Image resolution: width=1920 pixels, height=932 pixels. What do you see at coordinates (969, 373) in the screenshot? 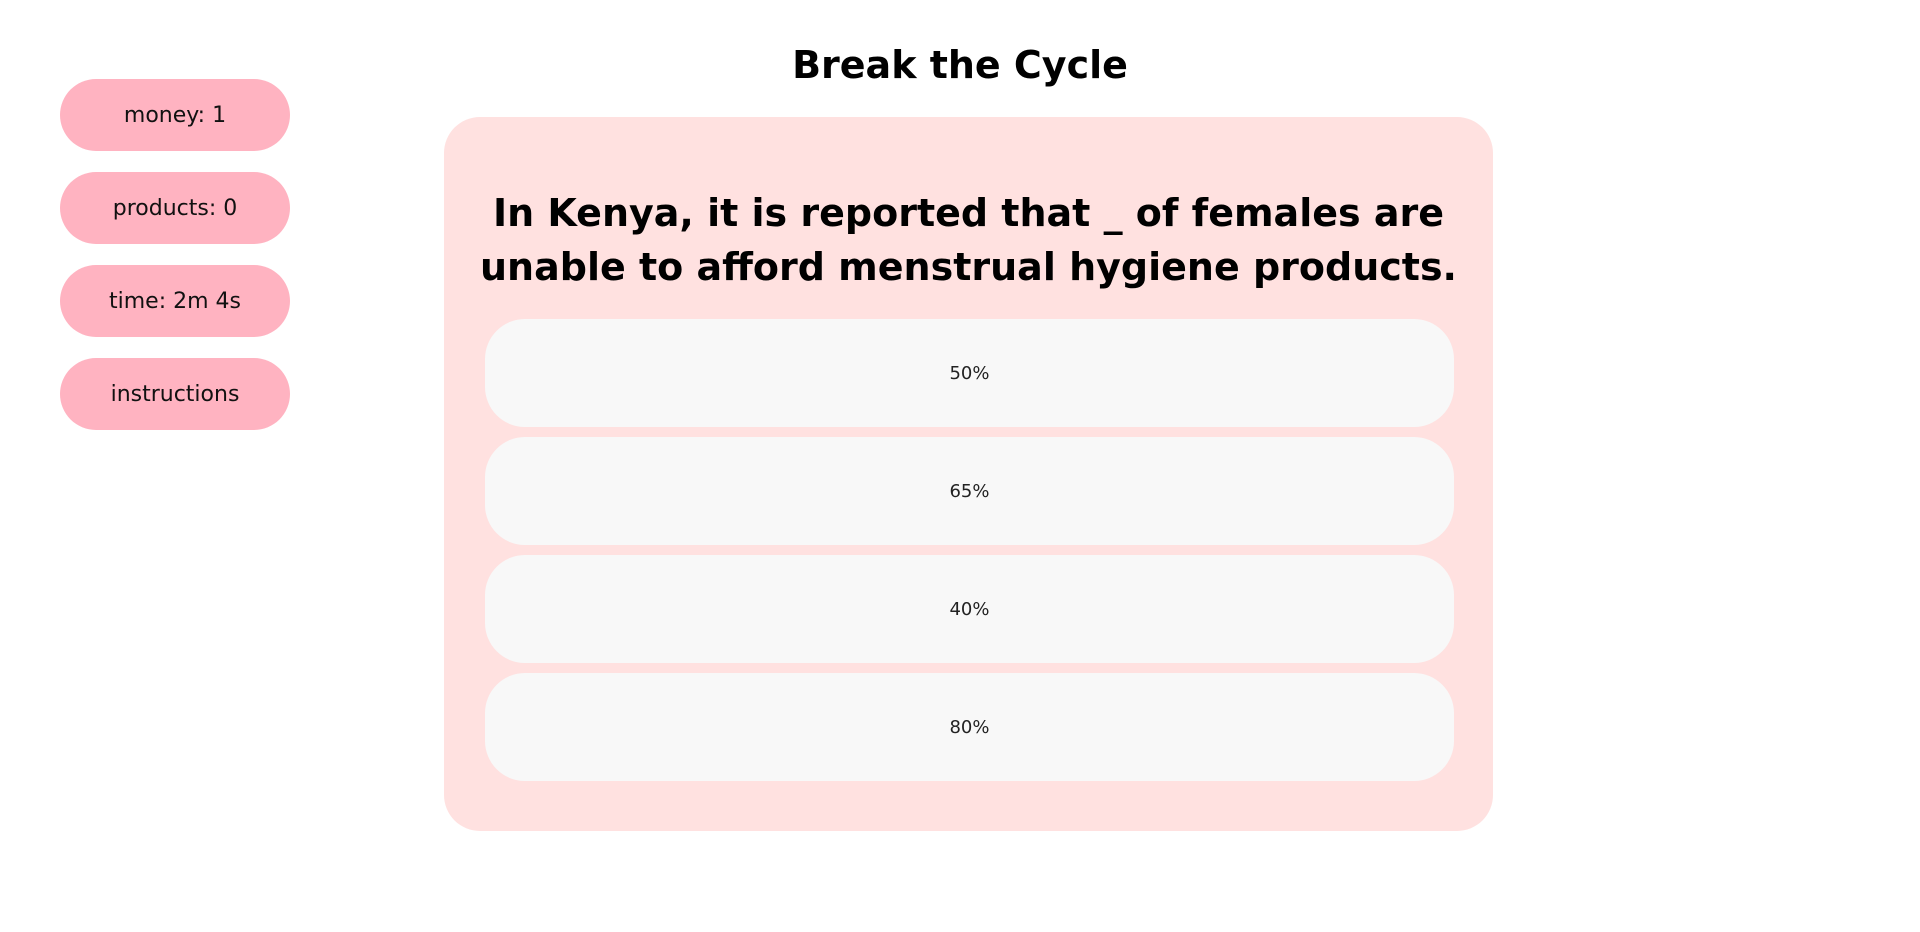
I see `answer-option-50: 50%` at bounding box center [969, 373].